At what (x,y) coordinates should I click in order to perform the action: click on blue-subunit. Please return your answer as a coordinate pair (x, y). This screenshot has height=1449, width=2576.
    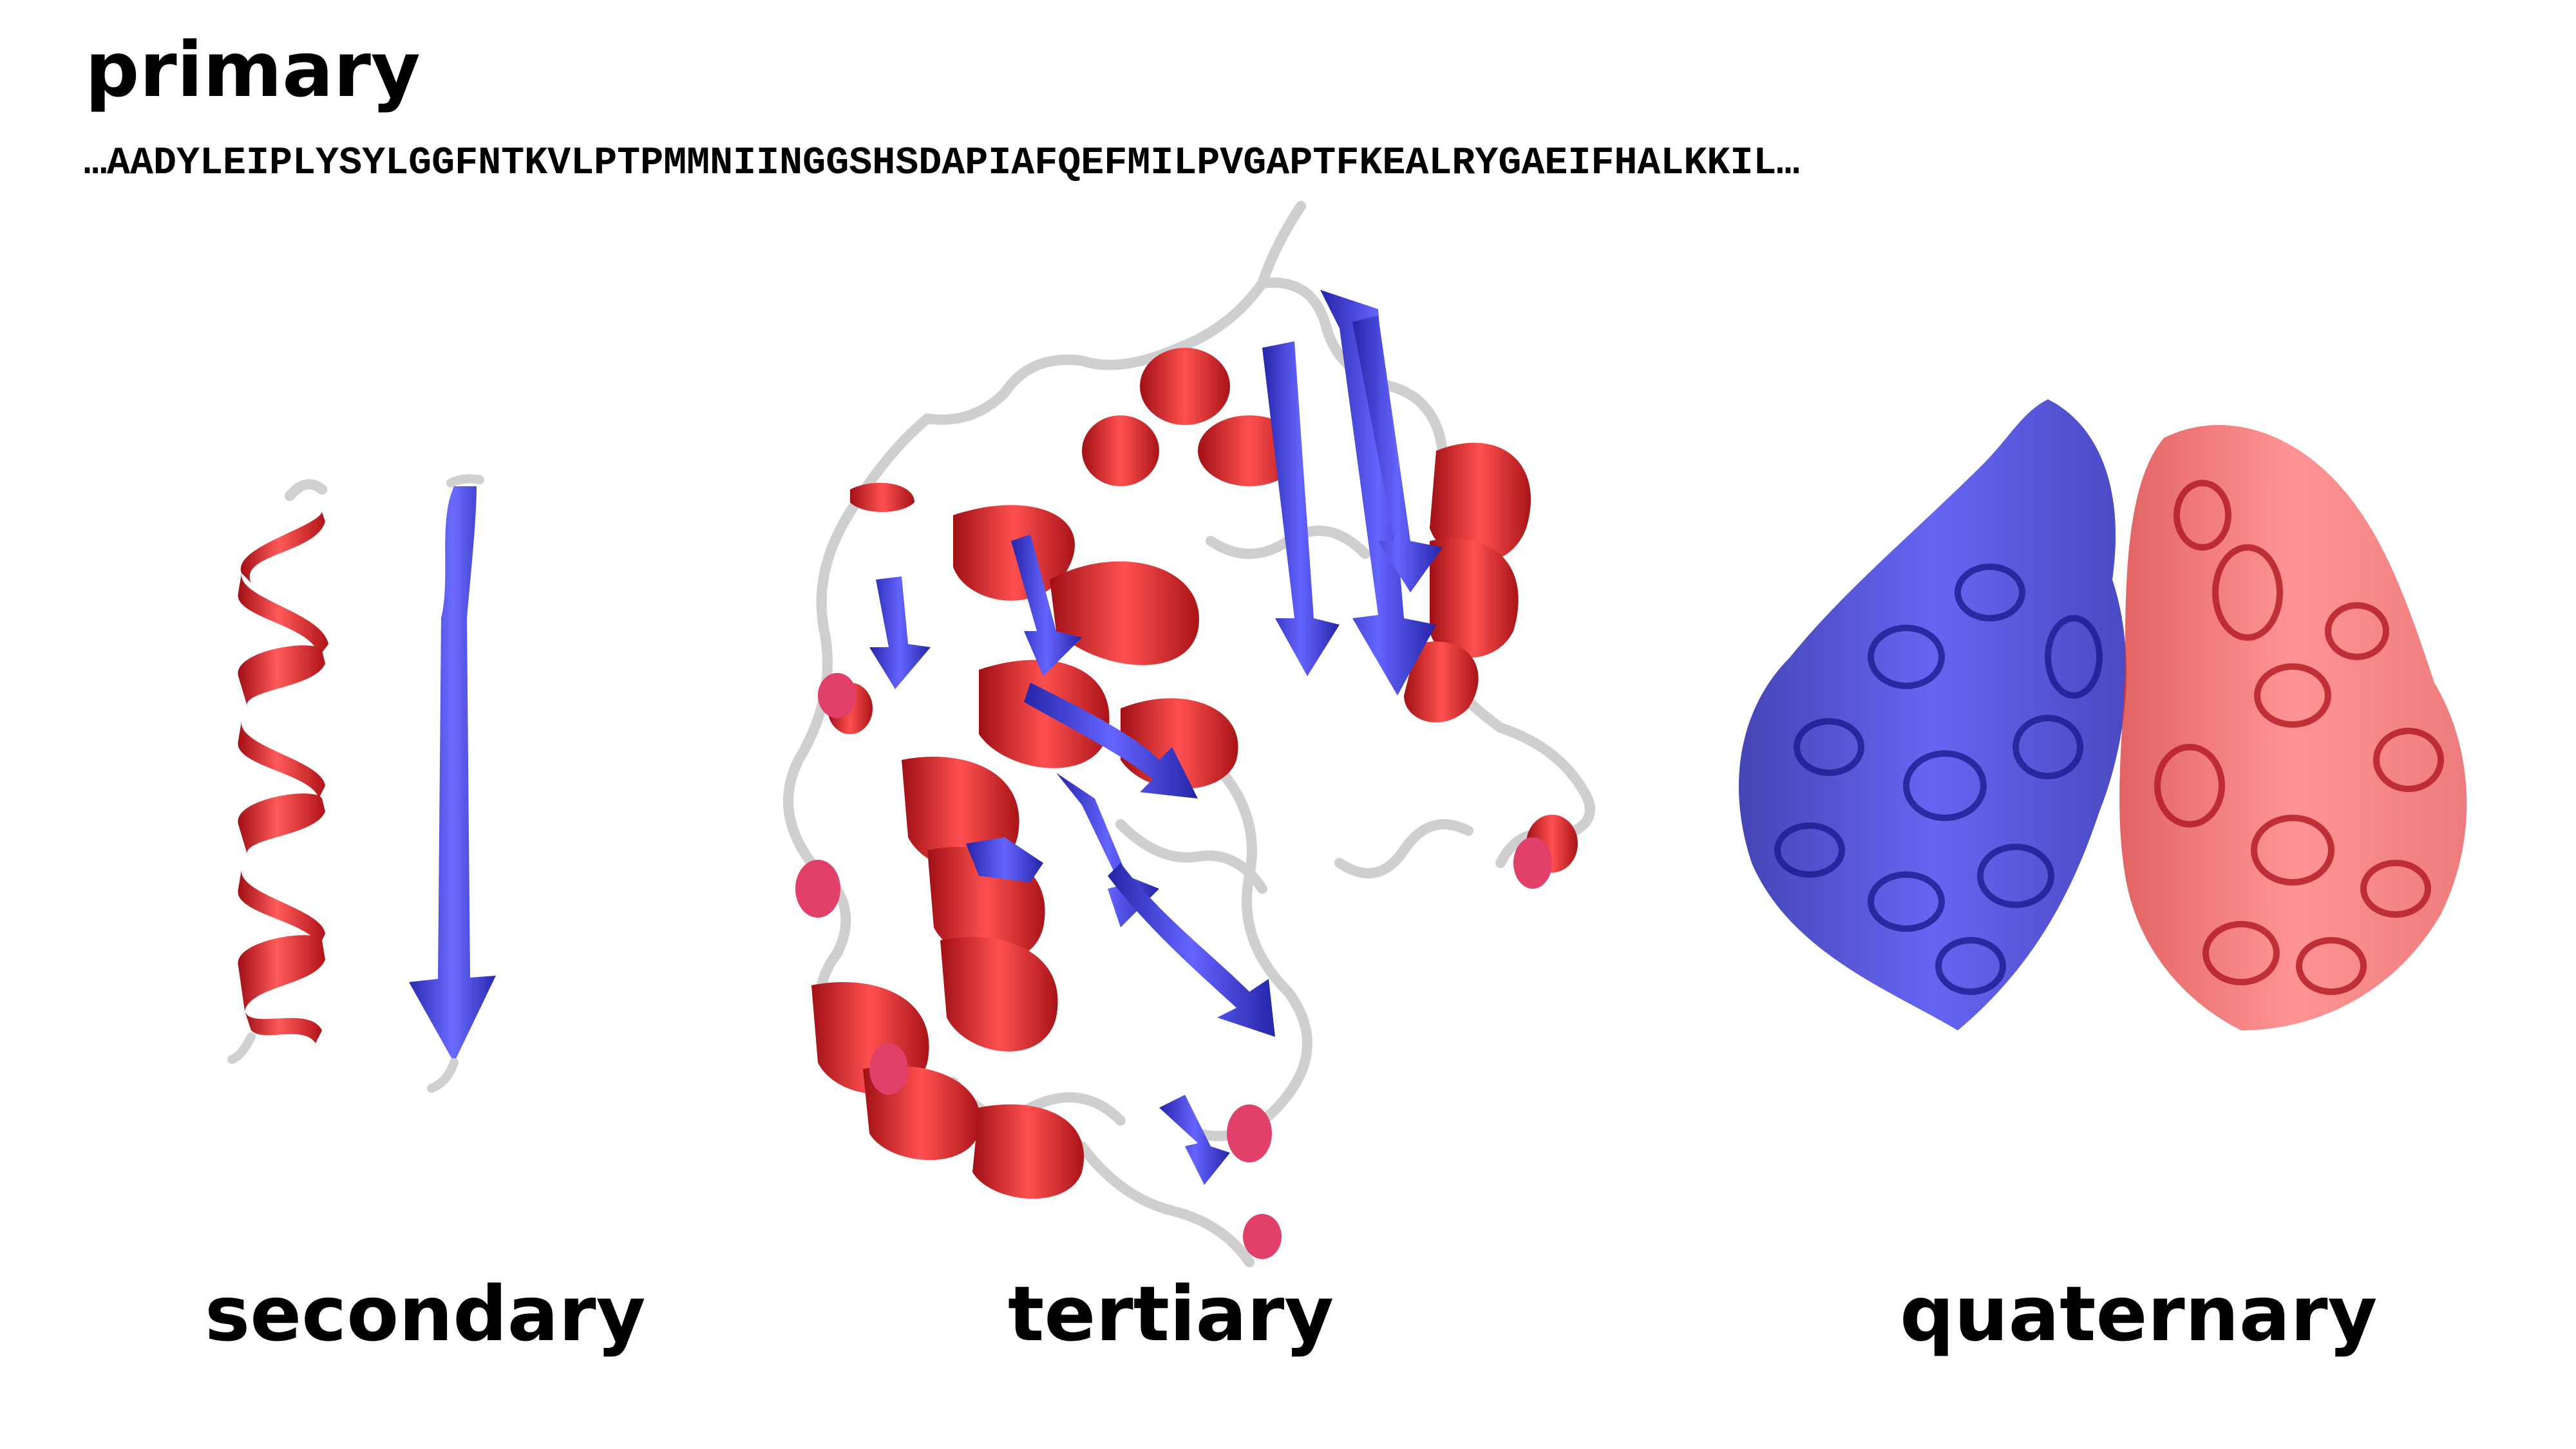
    Looking at the image, I should click on (1933, 715).